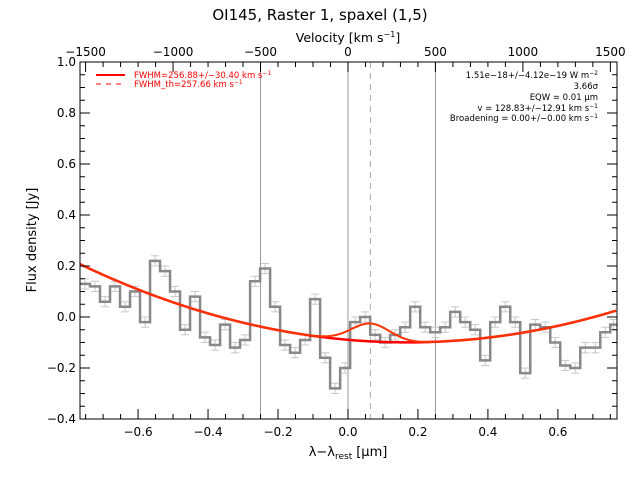 This screenshot has height=480, width=640. Describe the element at coordinates (207, 432) in the screenshot. I see `x-tick-label: −0.4` at that location.